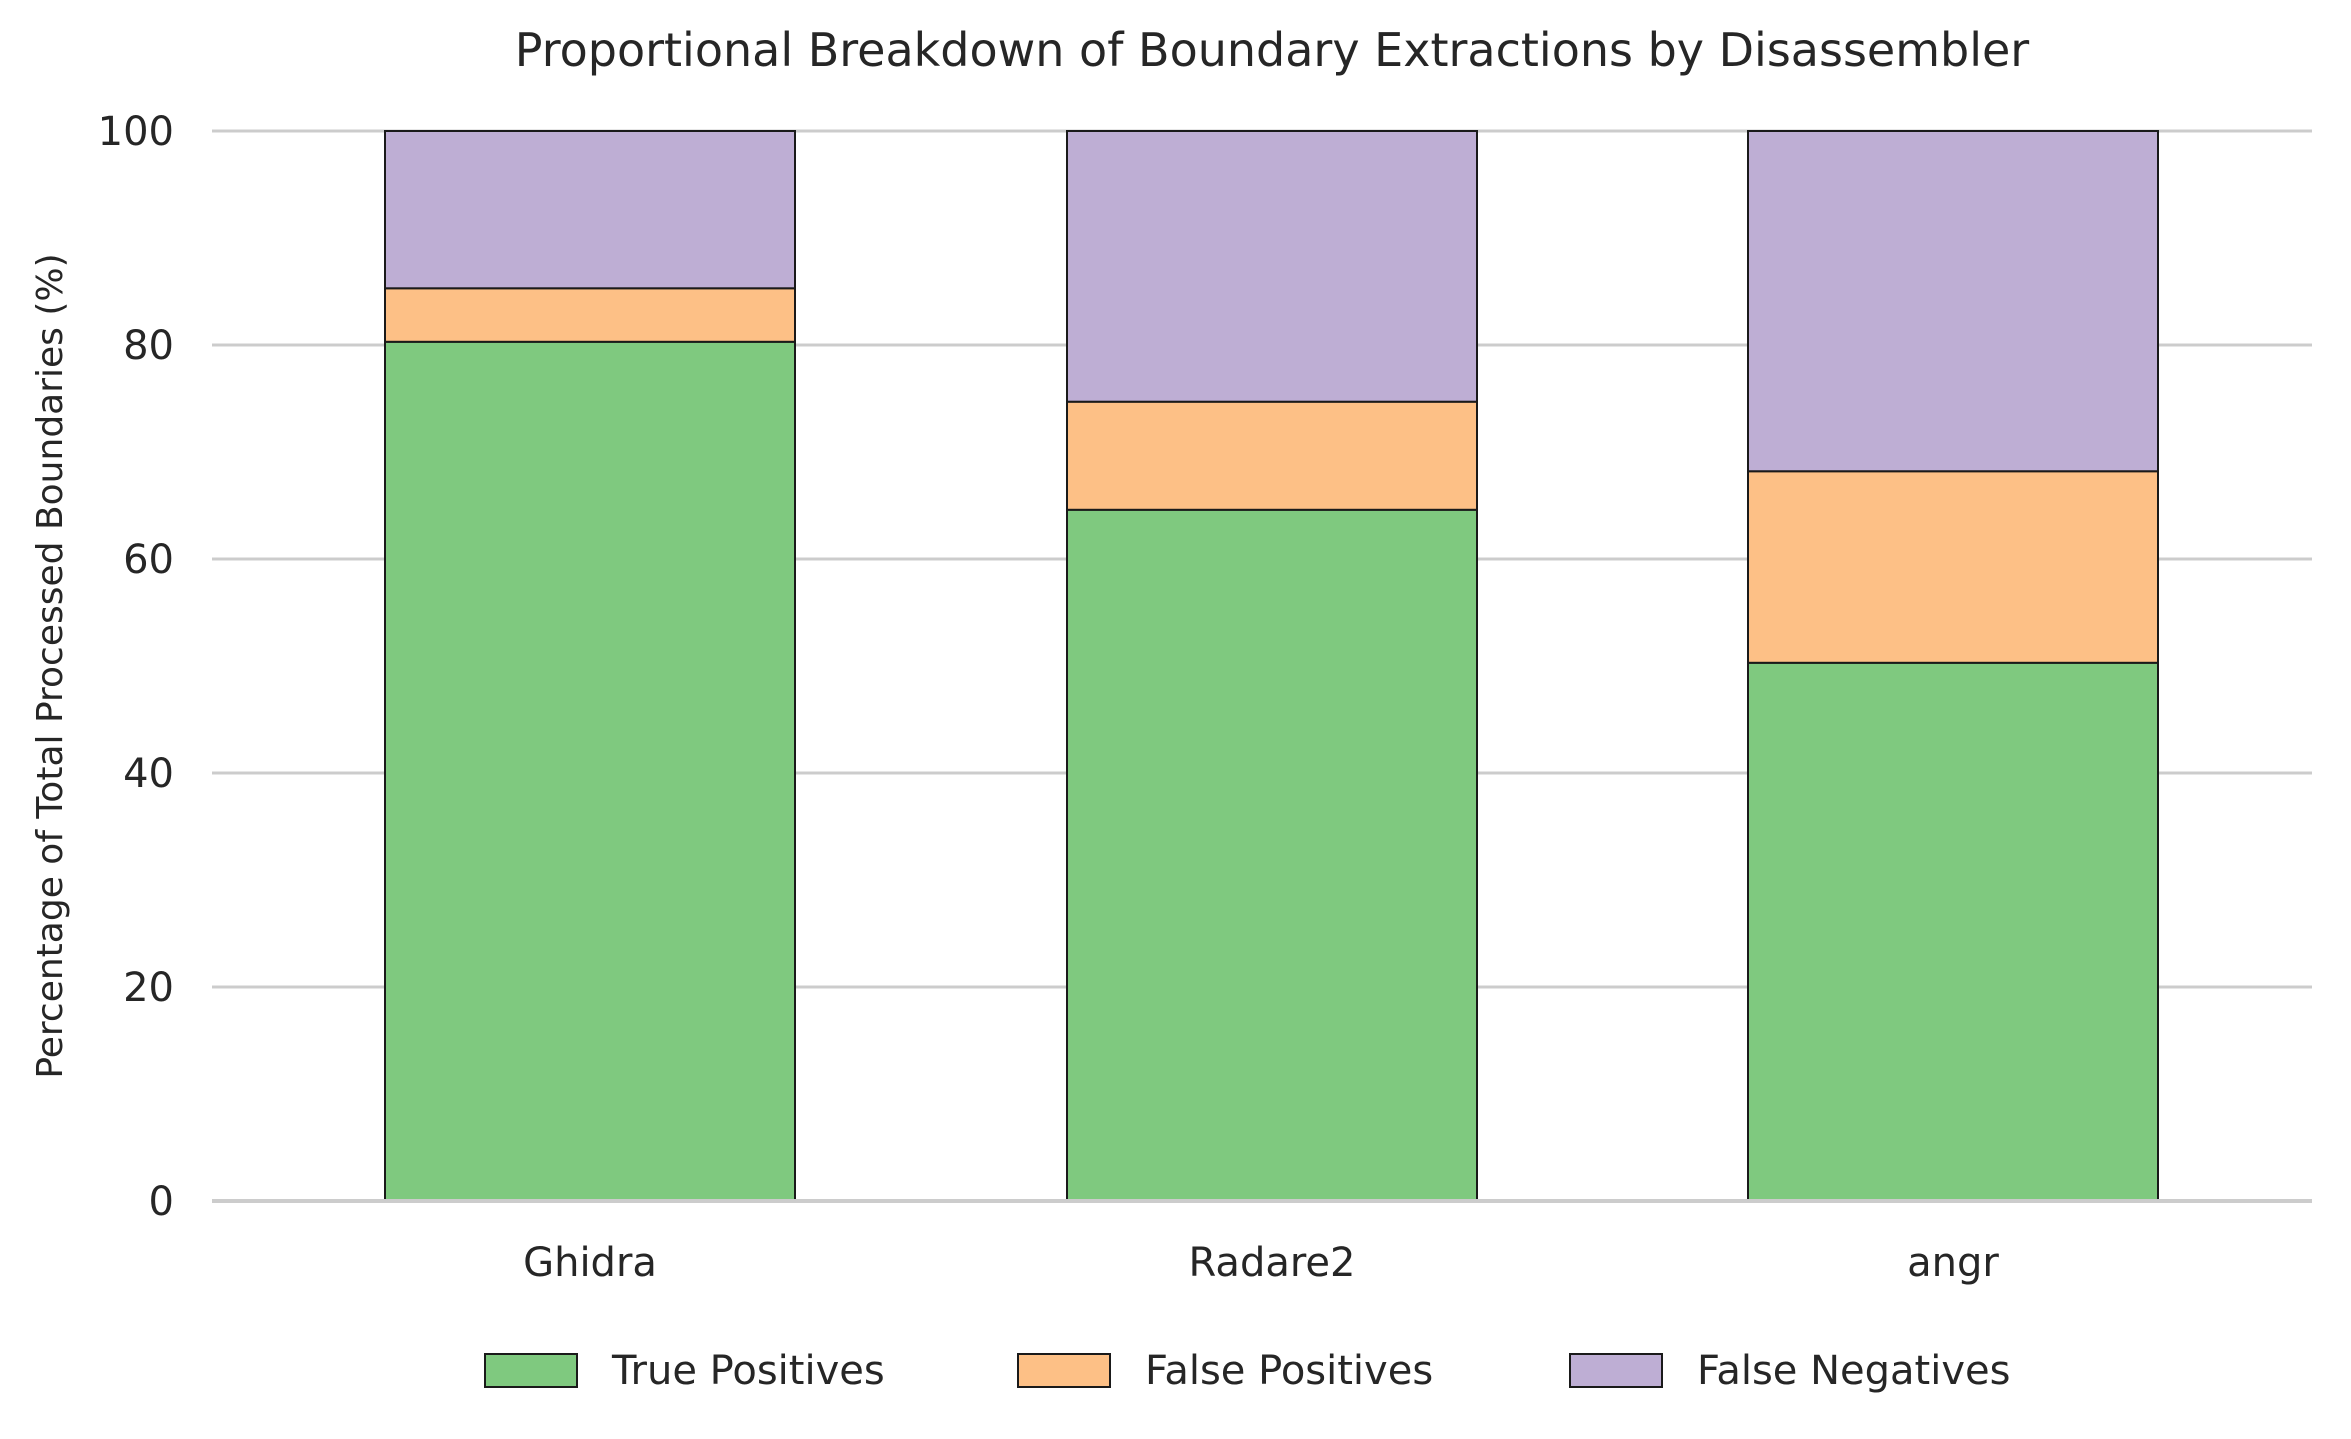 The width and height of the screenshot is (2351, 1439). What do you see at coordinates (1953, 567) in the screenshot?
I see `bar-angr-false-positives` at bounding box center [1953, 567].